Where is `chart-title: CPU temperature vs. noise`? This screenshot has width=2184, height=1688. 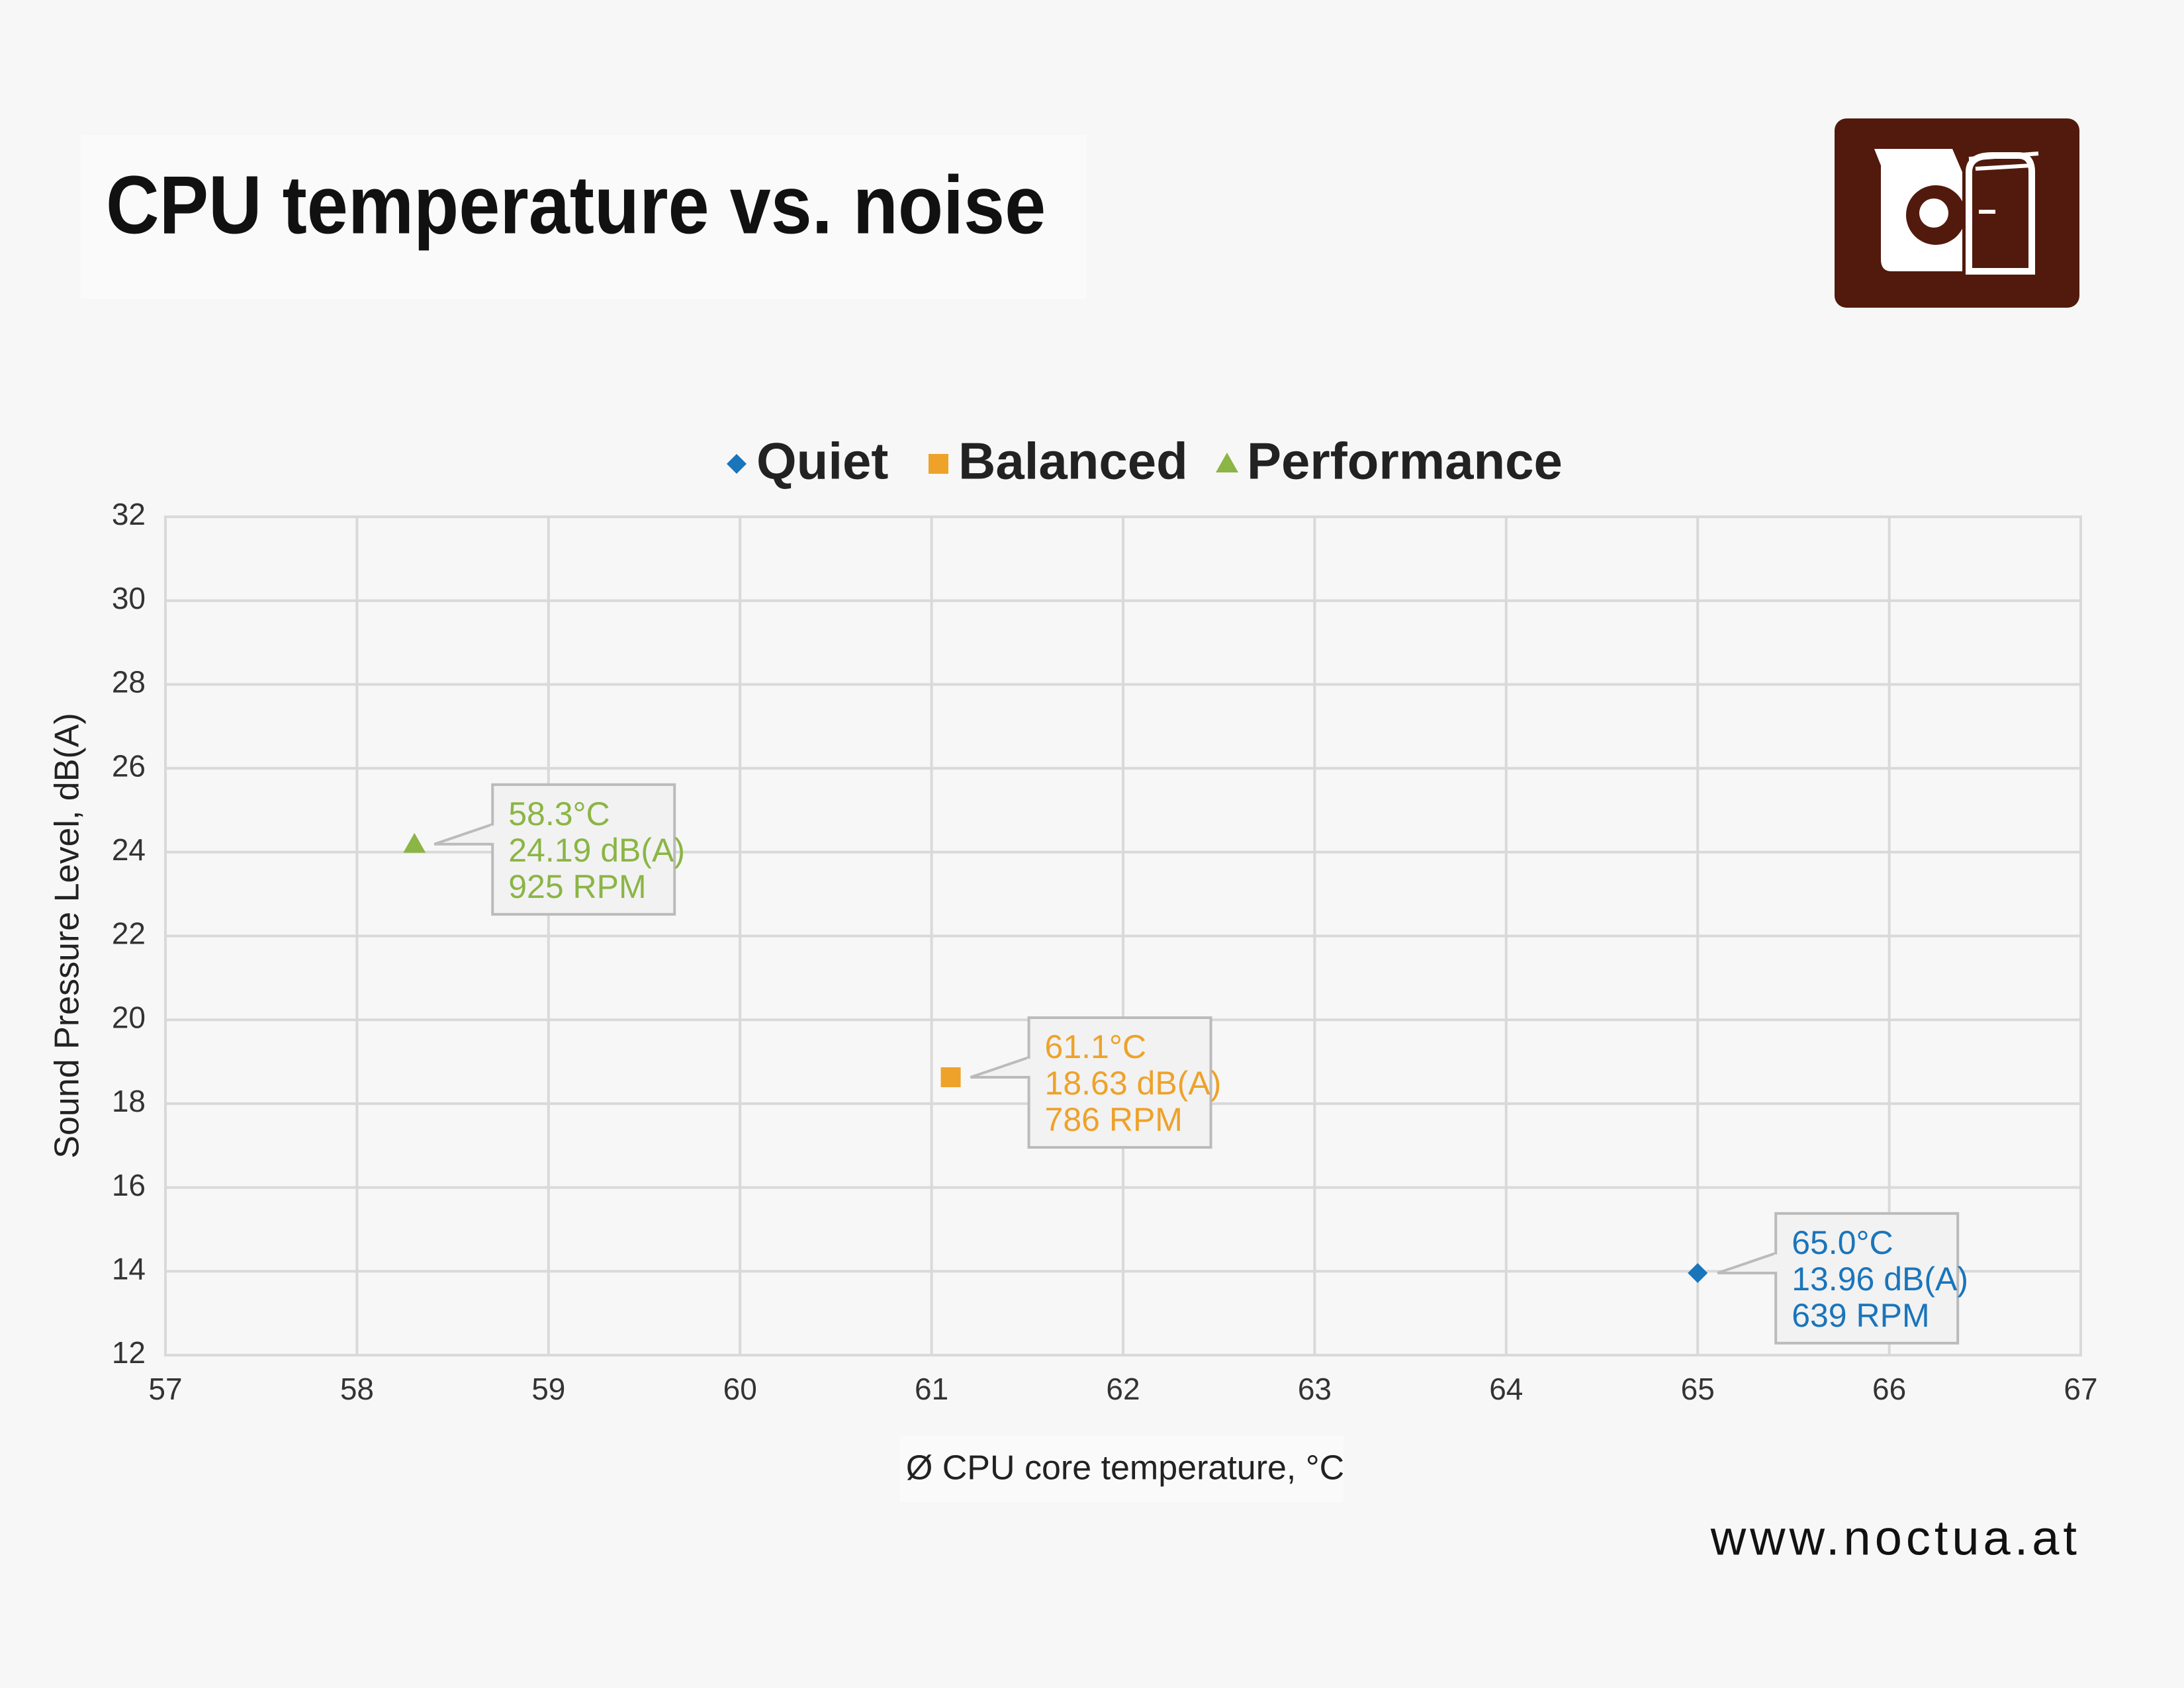 chart-title: CPU temperature vs. noise is located at coordinates (576, 205).